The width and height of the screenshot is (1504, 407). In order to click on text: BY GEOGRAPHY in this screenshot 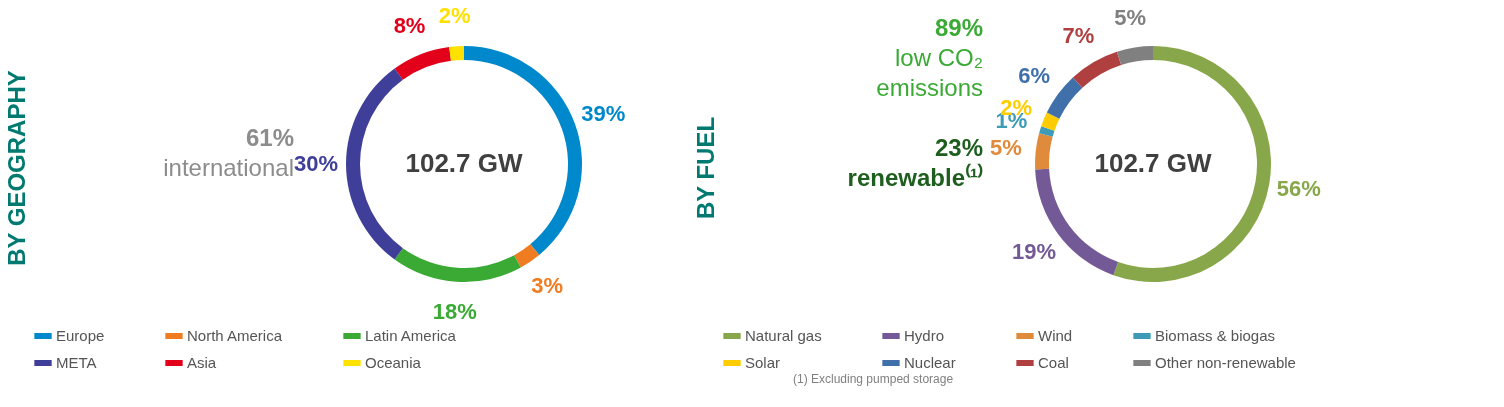, I will do `click(16, 168)`.